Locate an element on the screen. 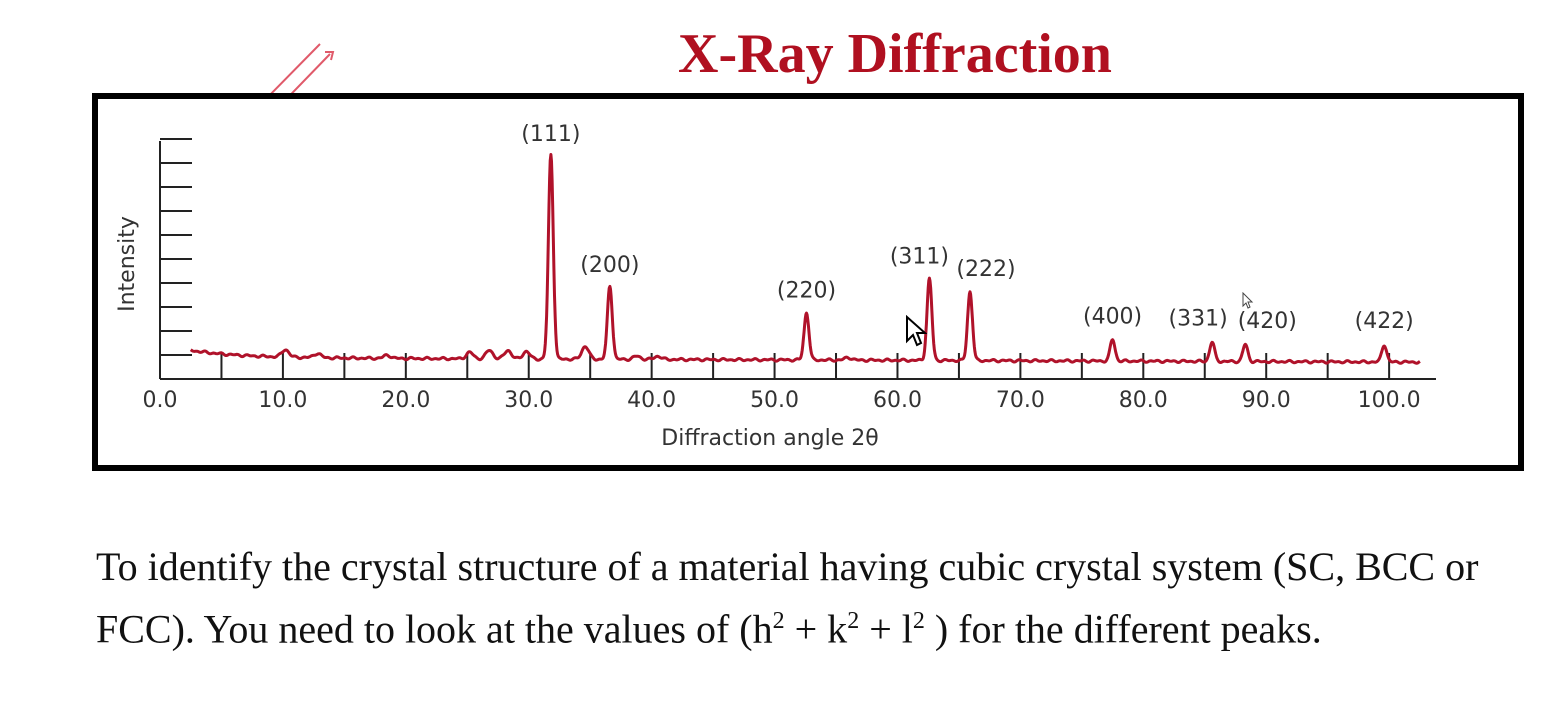 The image size is (1548, 716). x-tick-label: 80.0 is located at coordinates (1143, 400).